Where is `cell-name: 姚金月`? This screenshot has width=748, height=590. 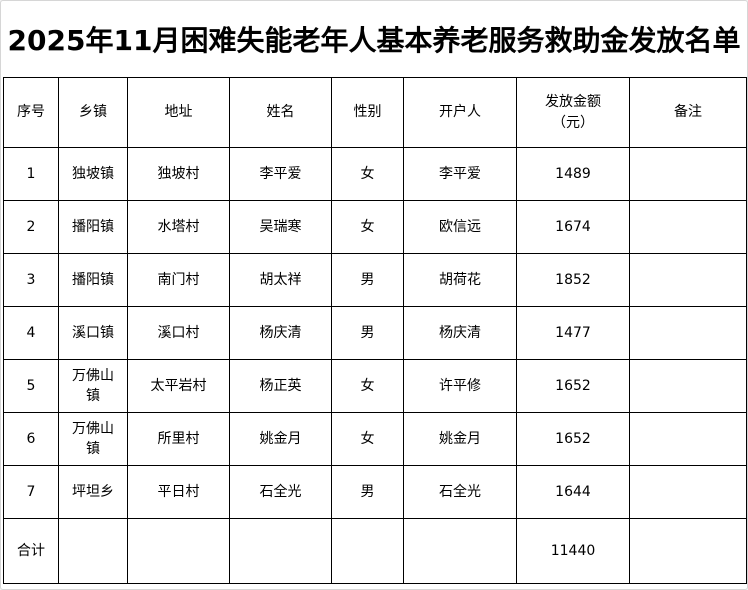 cell-name: 姚金月 is located at coordinates (280, 439).